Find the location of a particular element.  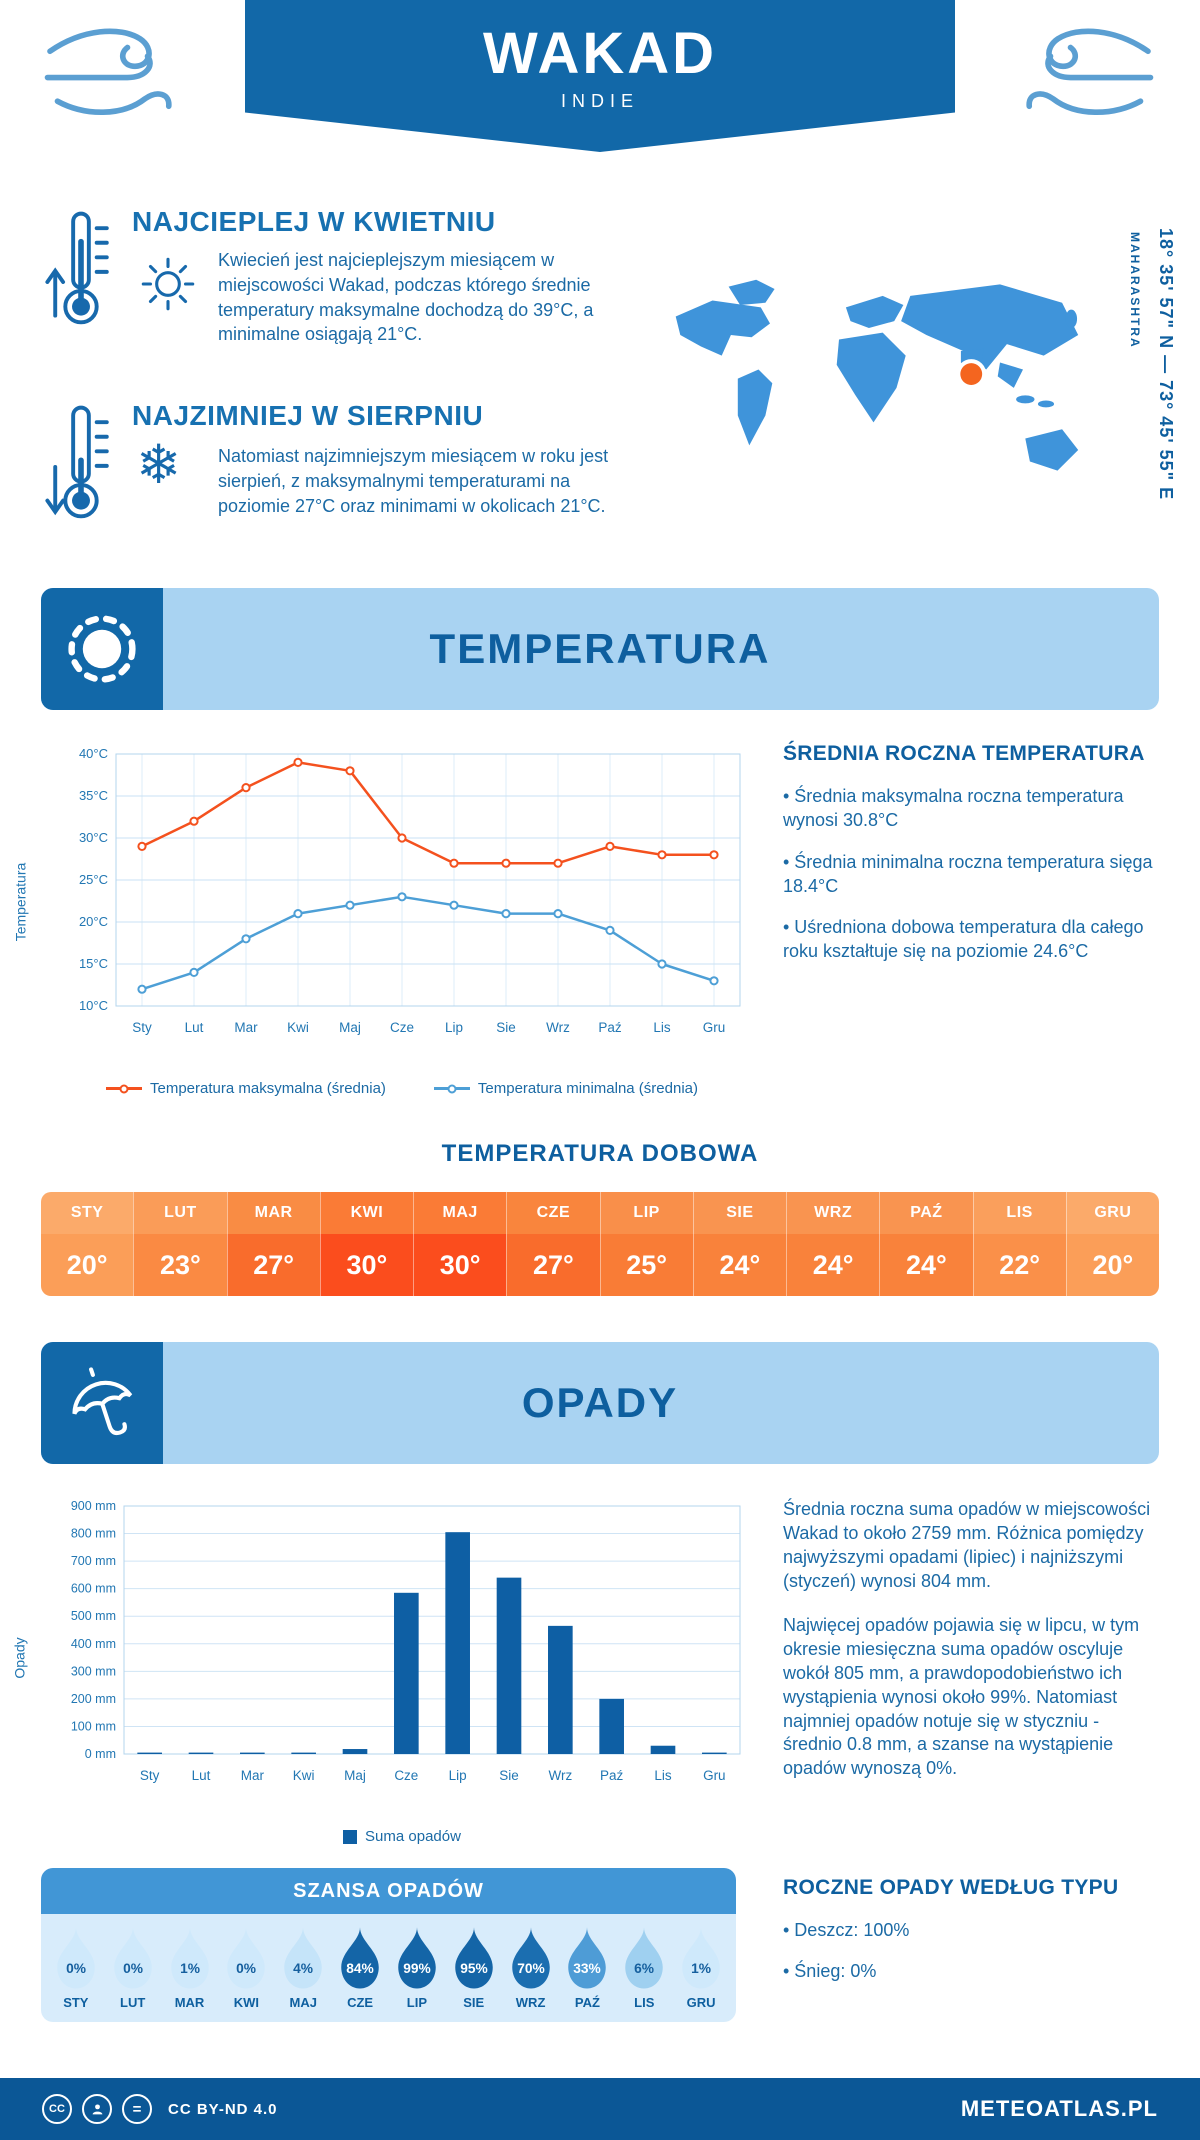

raindrop-icon: 4% is located at coordinates (303, 1958).